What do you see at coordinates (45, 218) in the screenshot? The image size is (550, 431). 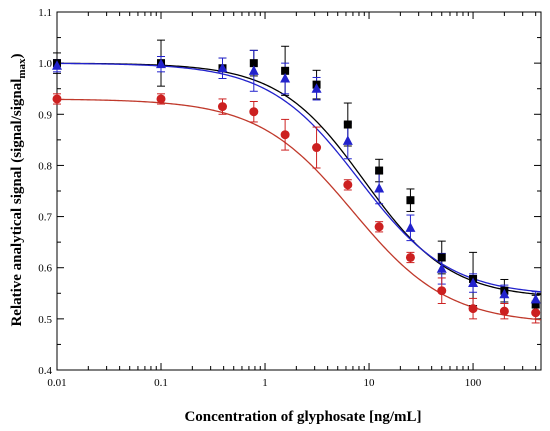 I see `y-tick-label: 0.7` at bounding box center [45, 218].